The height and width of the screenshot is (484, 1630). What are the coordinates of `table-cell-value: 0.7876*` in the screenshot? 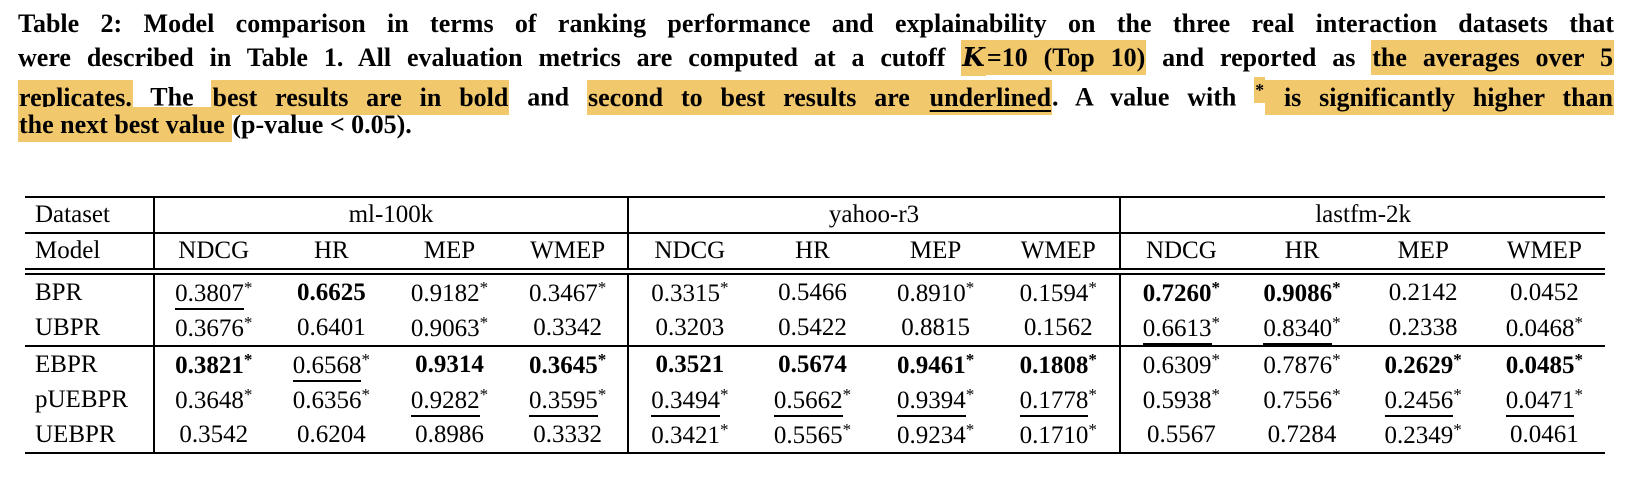 It's located at (1301, 364).